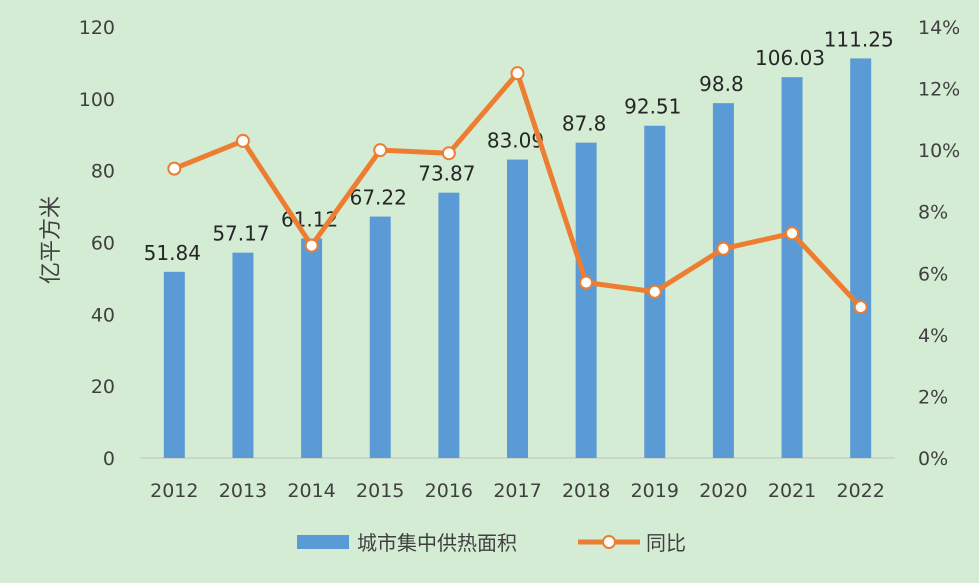  Describe the element at coordinates (51, 240) in the screenshot. I see `y-axis-title: 亿平方米` at that location.